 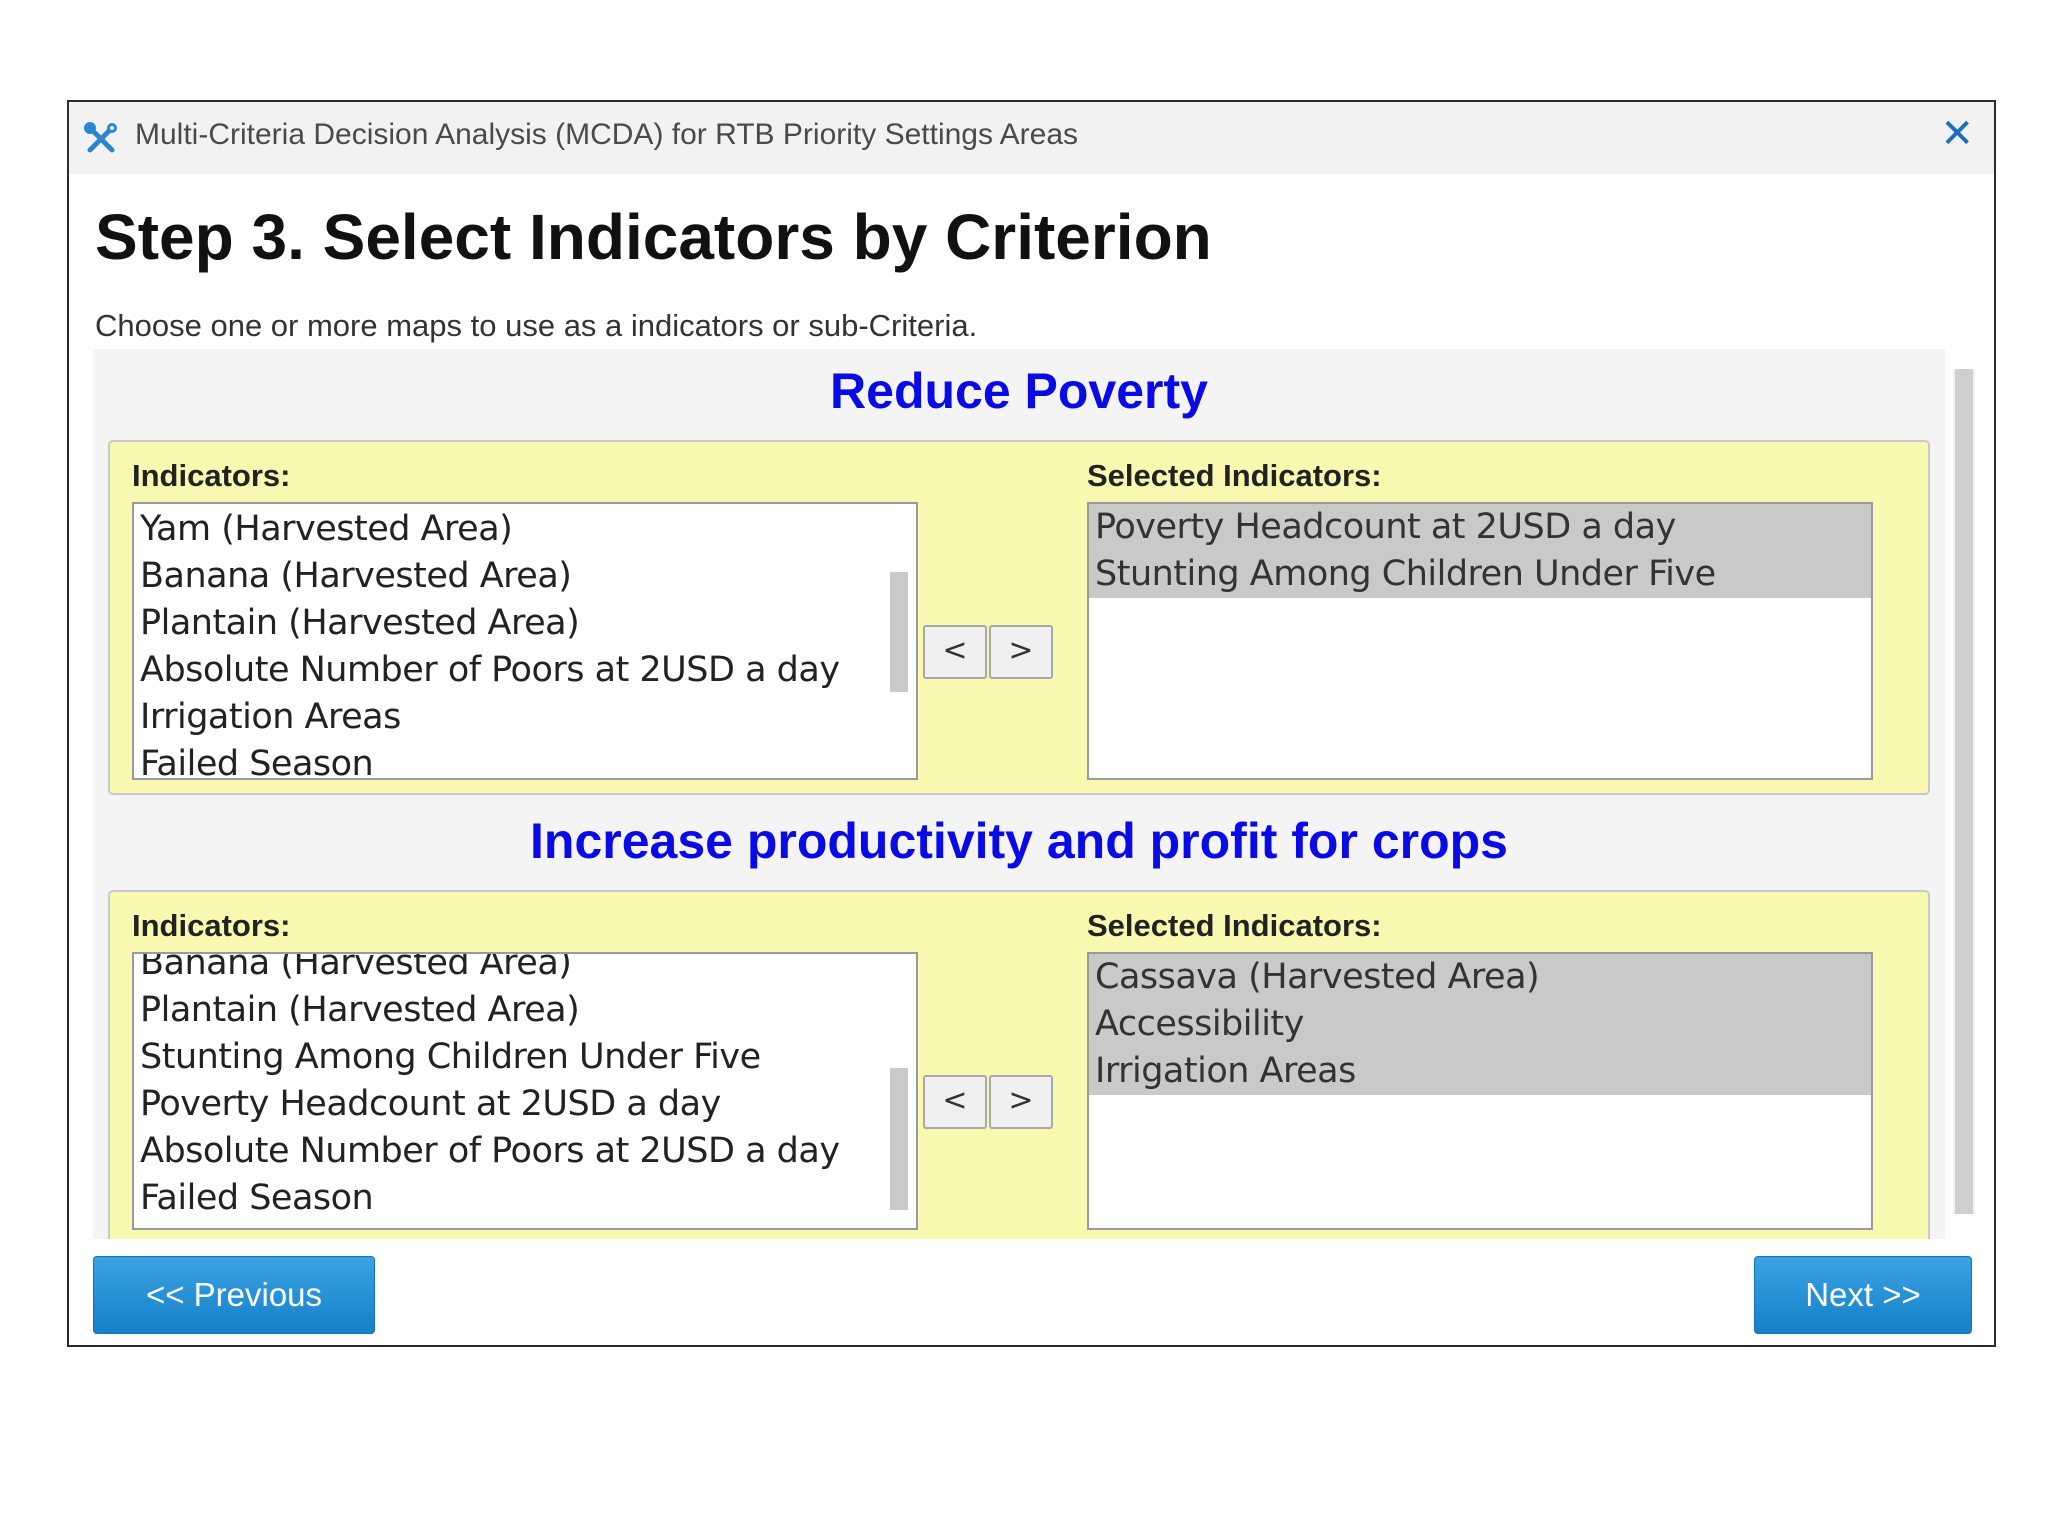 What do you see at coordinates (450, 1057) in the screenshot?
I see `list-item: Stunting Among Children Under Five` at bounding box center [450, 1057].